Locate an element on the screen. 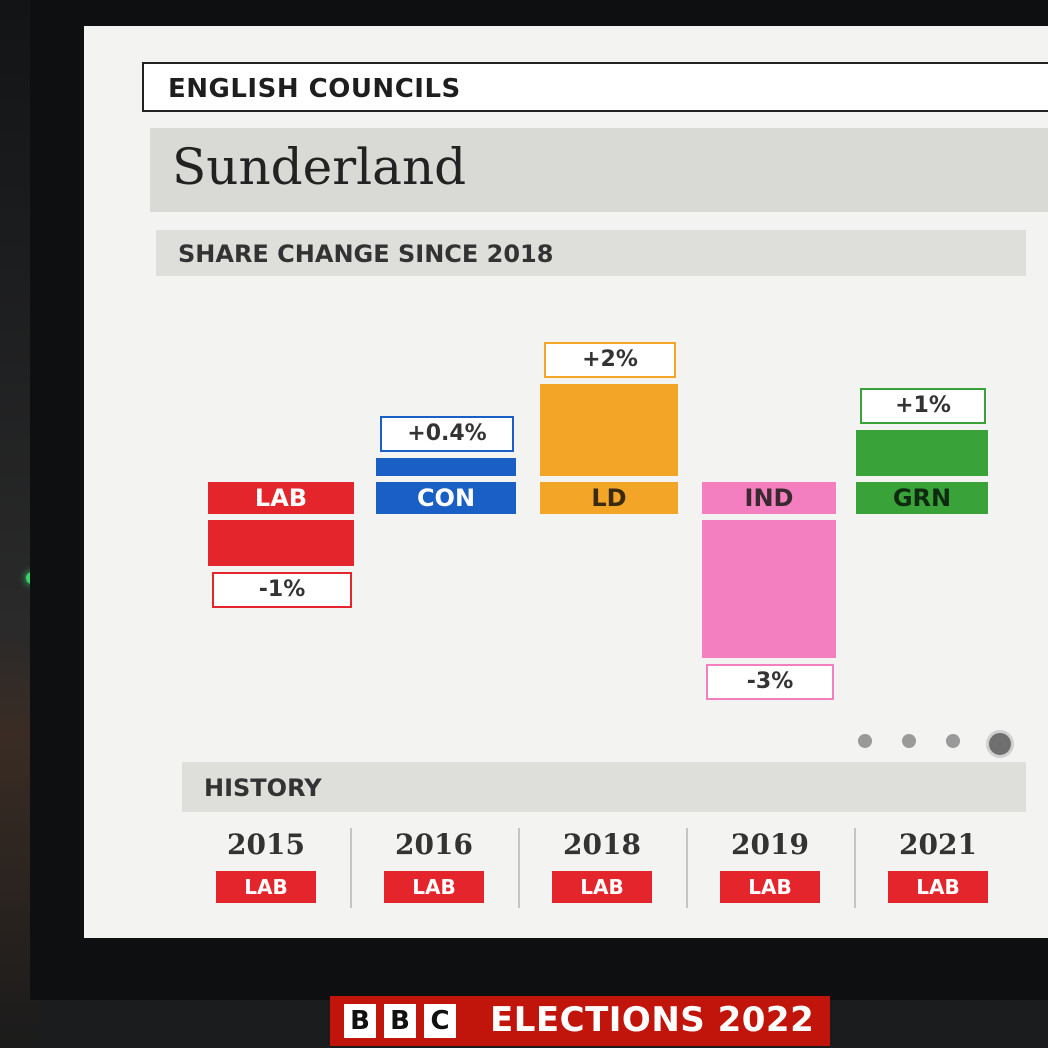 This screenshot has width=1048, height=1048. history-list: 2015 LAB 2016 LAB 2018 LAB 2019 LAB 2021 LAB is located at coordinates (604, 868).